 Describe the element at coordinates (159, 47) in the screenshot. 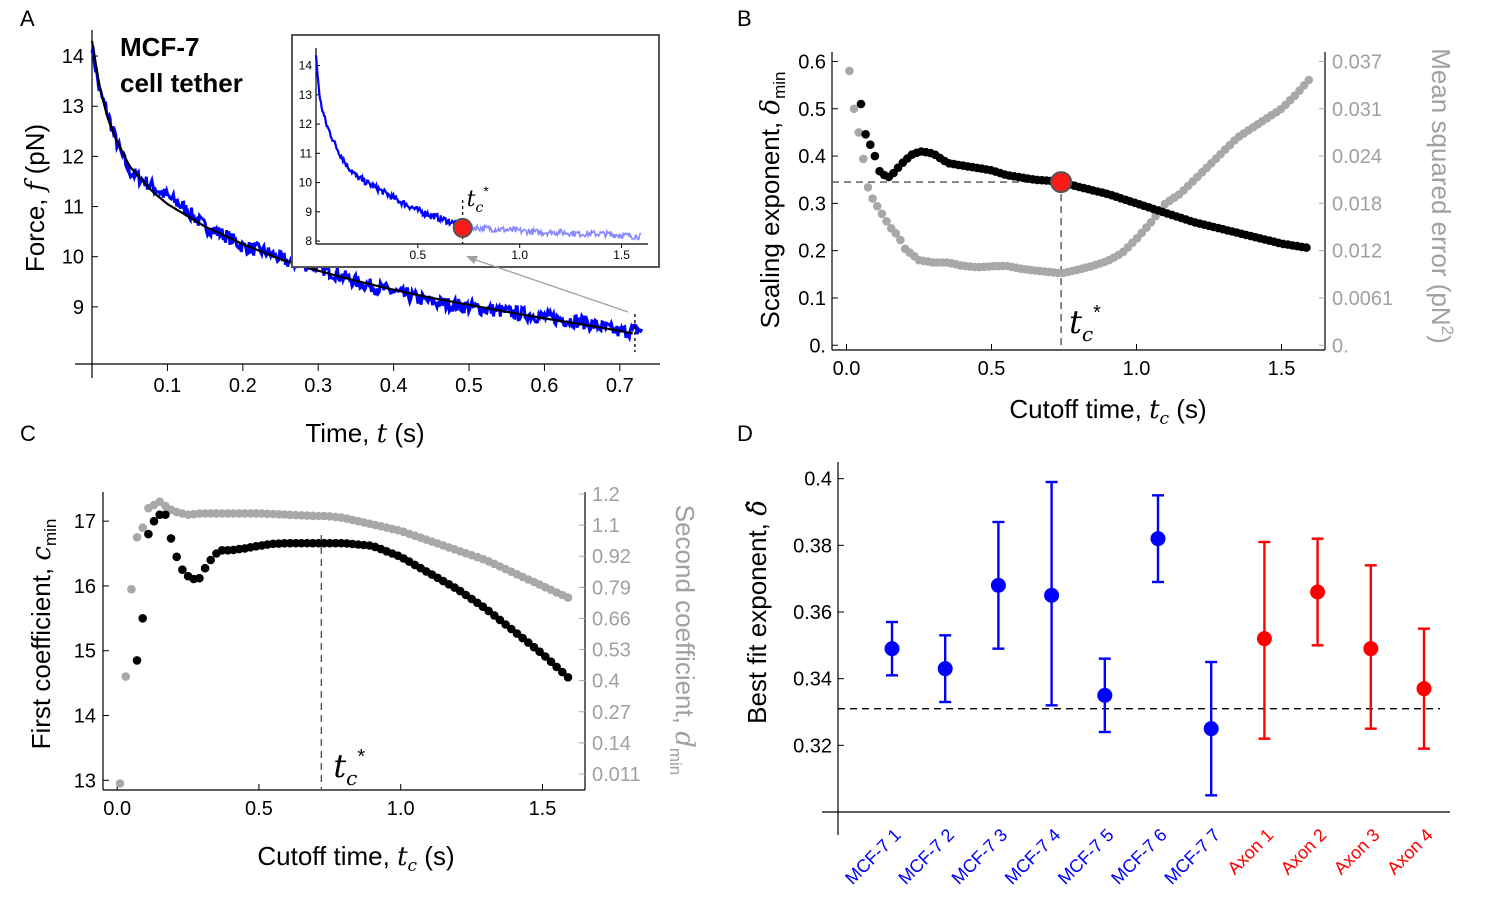

I see `panel-a-annotation-1: MCF-7` at that location.